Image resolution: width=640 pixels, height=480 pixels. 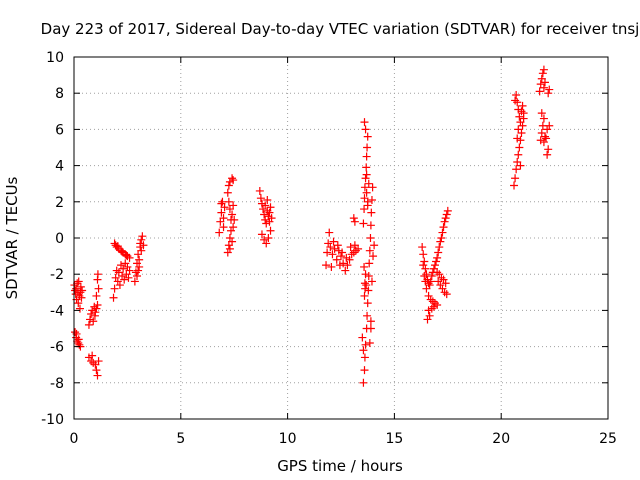 What do you see at coordinates (57, 311) in the screenshot?
I see `y-tick-label: -4` at bounding box center [57, 311].